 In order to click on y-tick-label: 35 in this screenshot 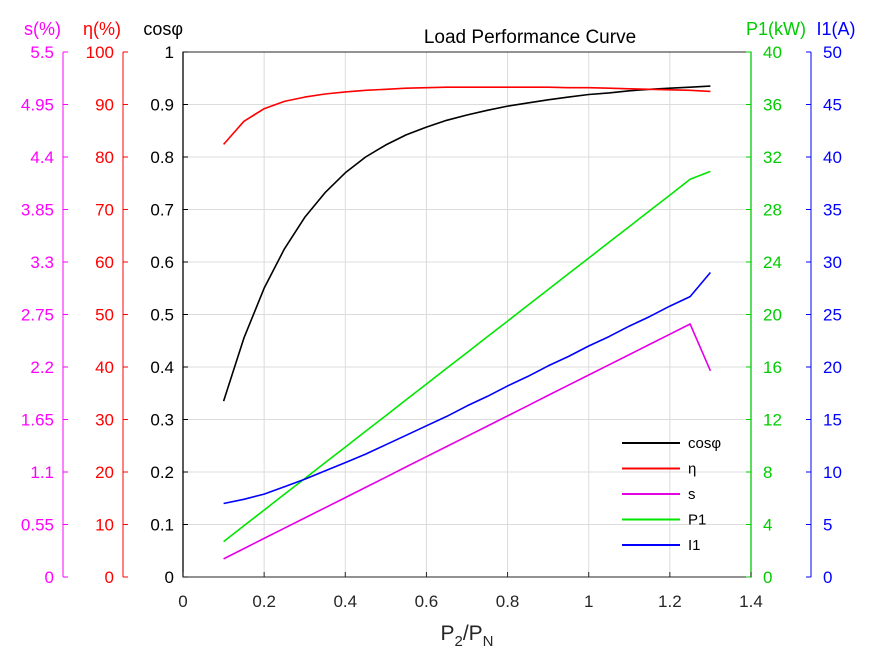, I will do `click(832, 210)`.